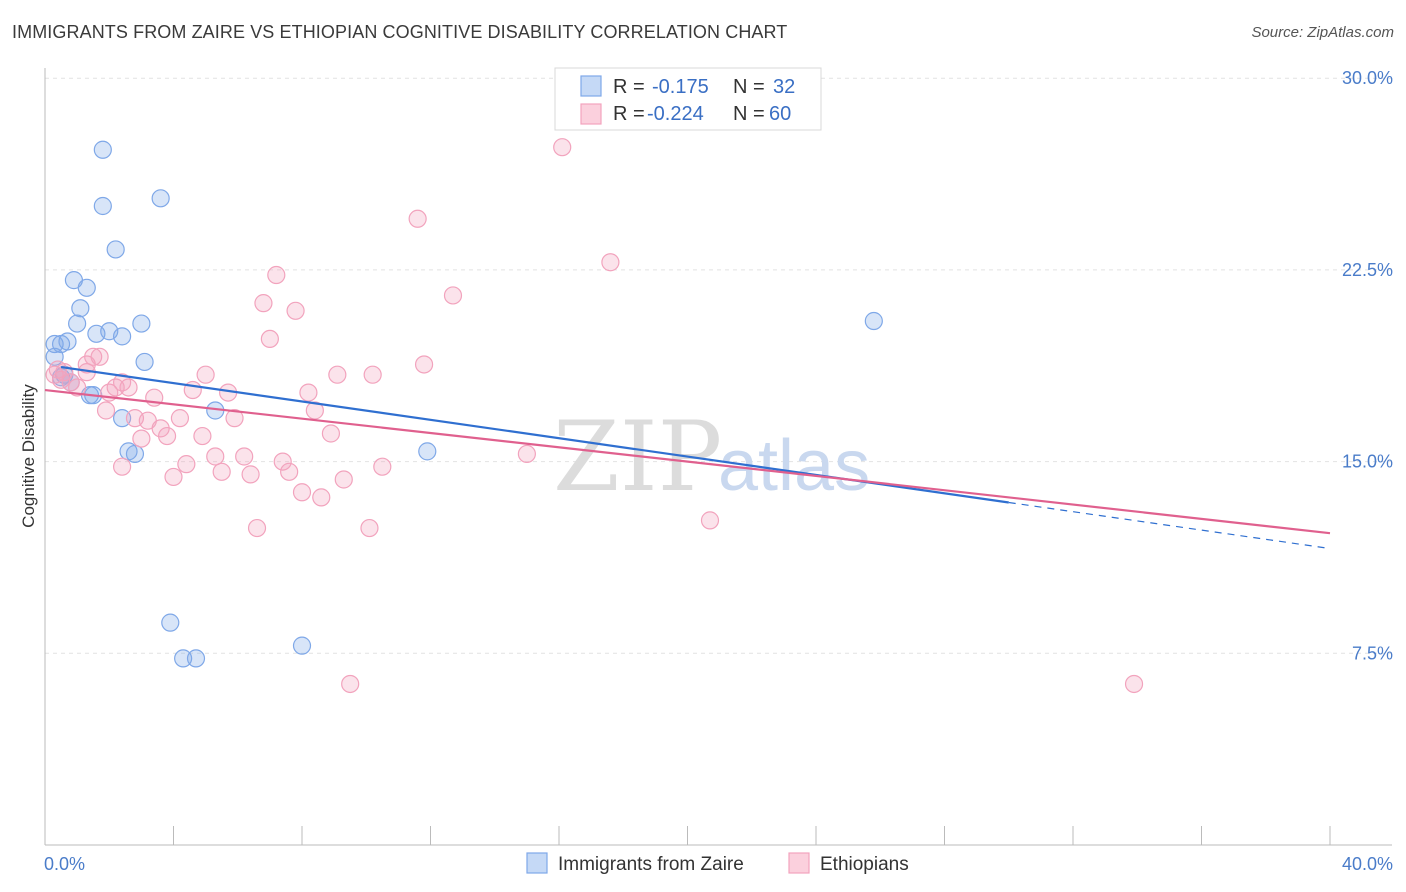  What do you see at coordinates (784, 87) in the screenshot?
I see `legend-n-value-1: 32` at bounding box center [784, 87].